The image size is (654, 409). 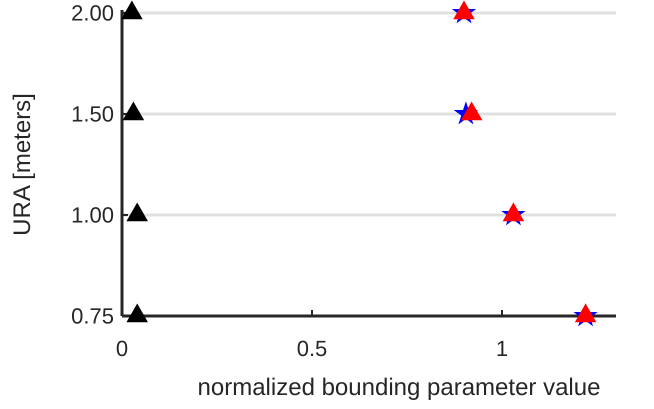 I want to click on x-tick-label: 1, so click(x=502, y=348).